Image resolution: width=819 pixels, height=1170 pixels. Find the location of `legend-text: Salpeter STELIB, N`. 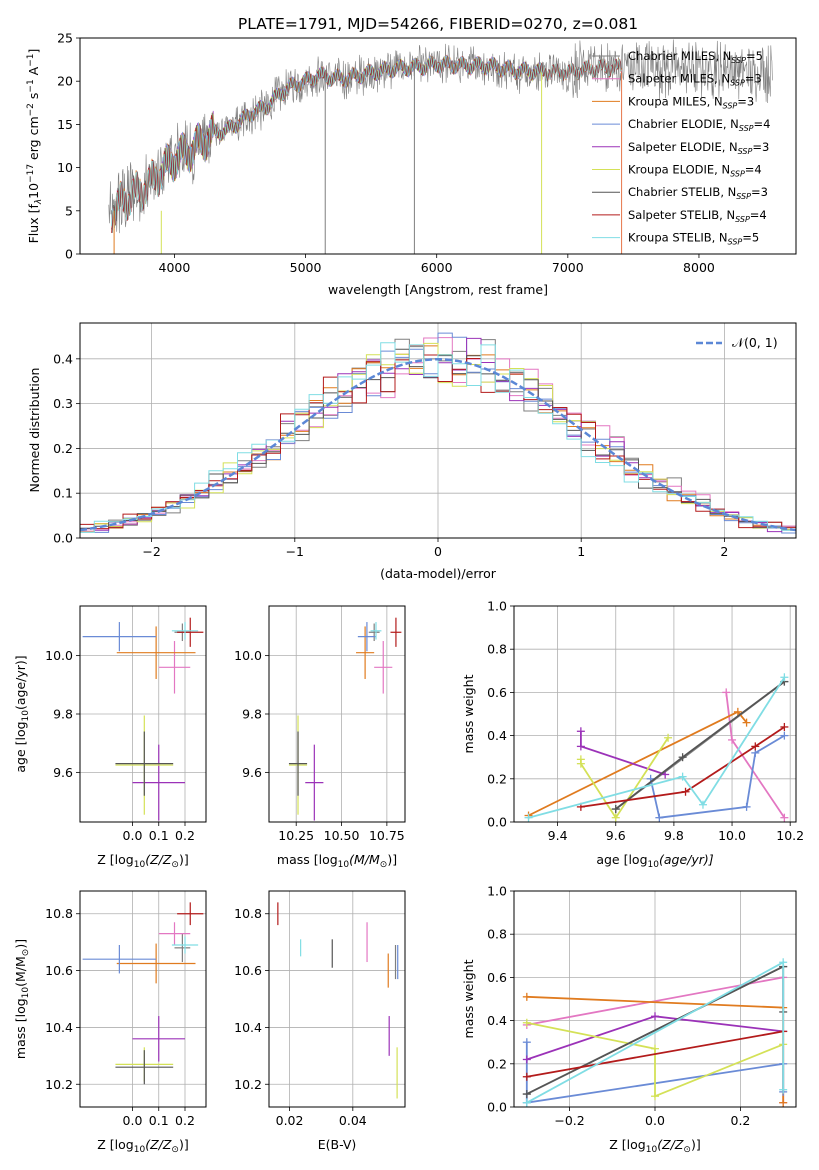

legend-text: Salpeter STELIB, N is located at coordinates (681, 215).